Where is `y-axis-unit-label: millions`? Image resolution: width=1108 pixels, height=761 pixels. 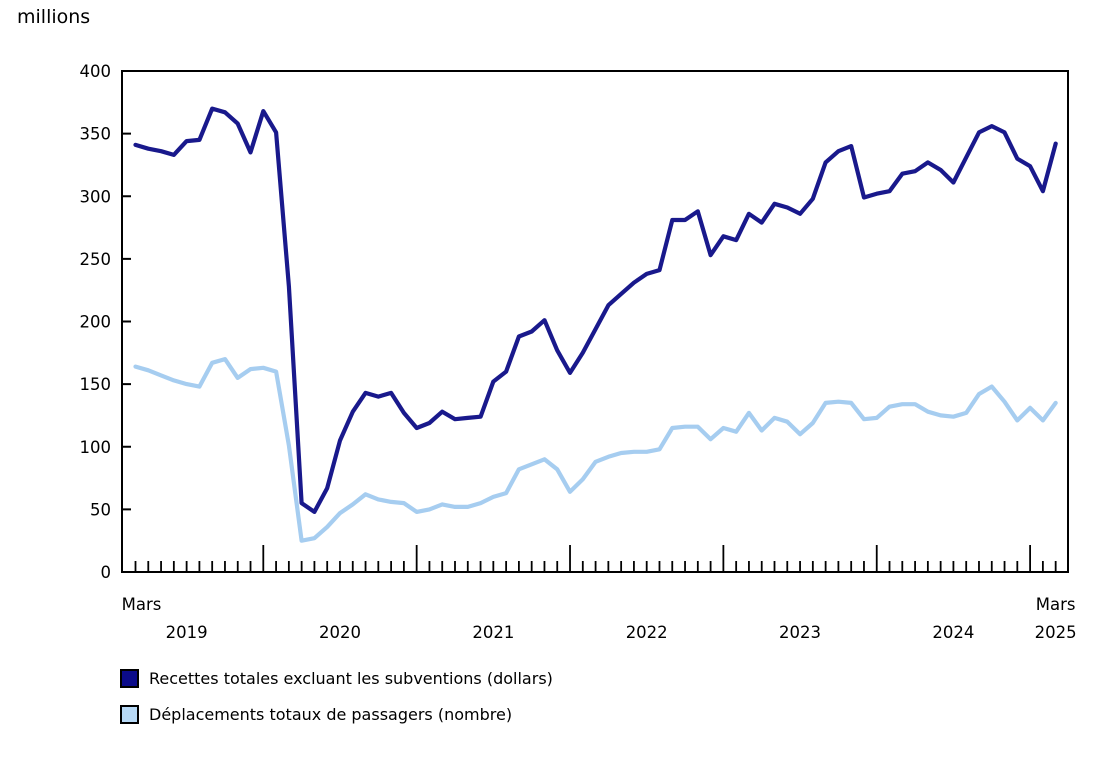
y-axis-unit-label: millions is located at coordinates (54, 17).